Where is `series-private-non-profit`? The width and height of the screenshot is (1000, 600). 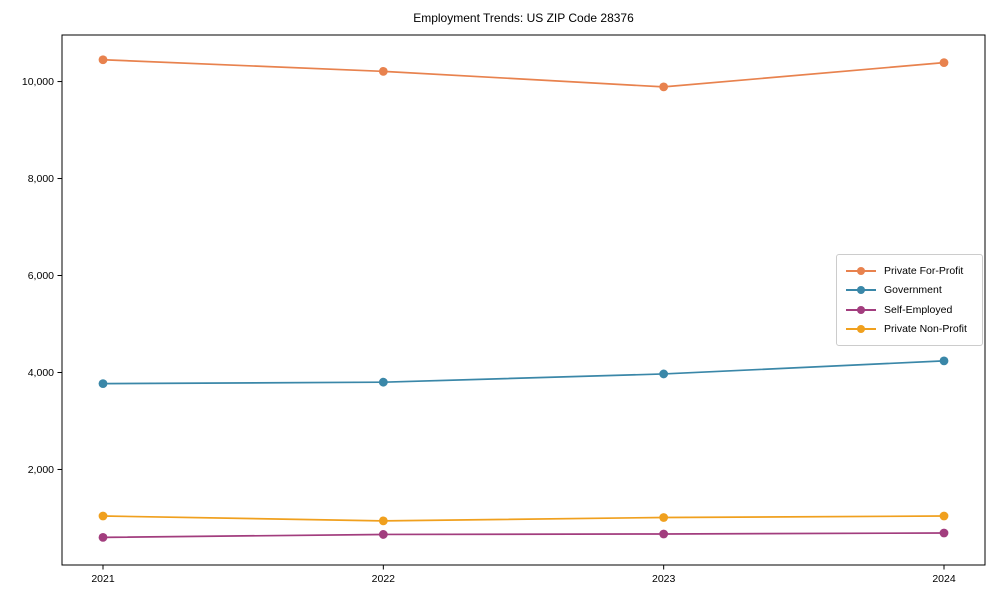 series-private-non-profit is located at coordinates (523, 518).